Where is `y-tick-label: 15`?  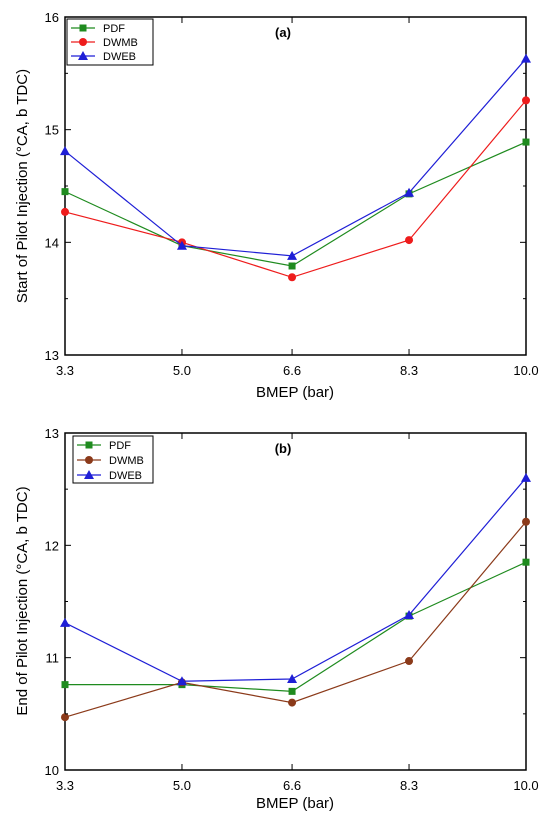 y-tick-label: 15 is located at coordinates (52, 130).